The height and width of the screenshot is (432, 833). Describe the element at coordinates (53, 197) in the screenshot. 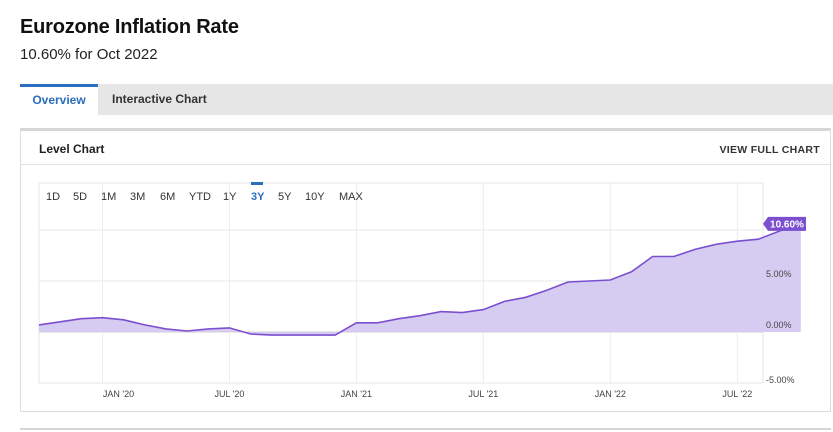

I see `range-button-1d: 1D` at that location.